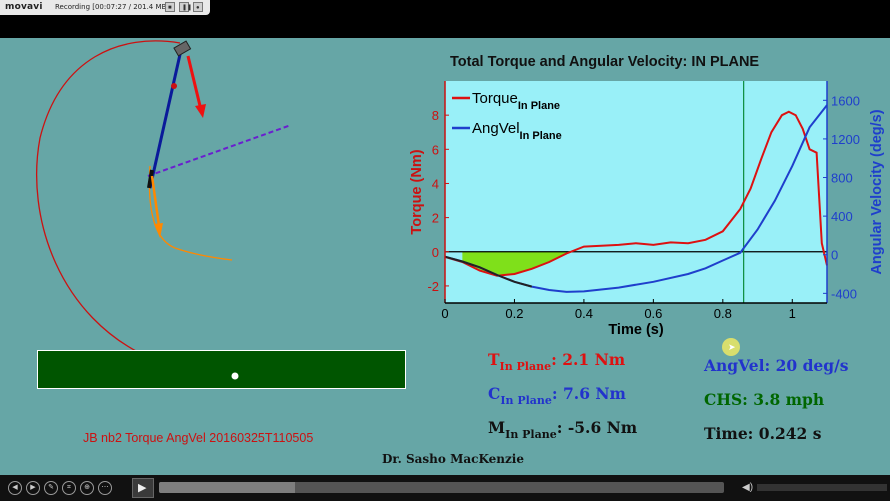  What do you see at coordinates (190, 213) in the screenshot?
I see `hand-trajectory` at bounding box center [190, 213].